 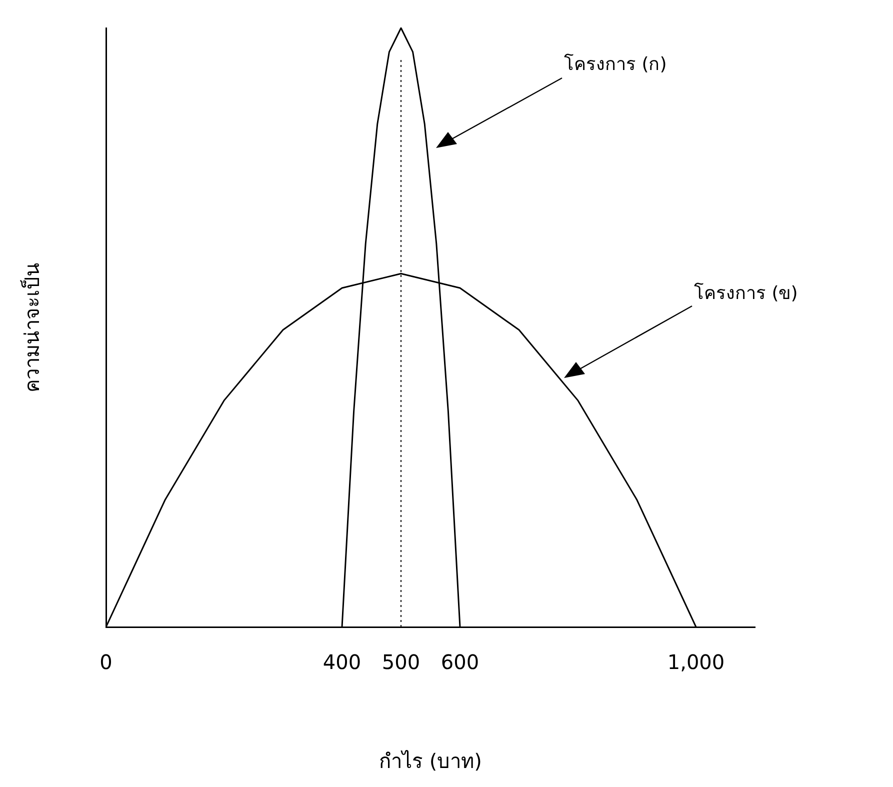 What do you see at coordinates (696, 662) in the screenshot?
I see `x-tick-label: 1,000` at bounding box center [696, 662].